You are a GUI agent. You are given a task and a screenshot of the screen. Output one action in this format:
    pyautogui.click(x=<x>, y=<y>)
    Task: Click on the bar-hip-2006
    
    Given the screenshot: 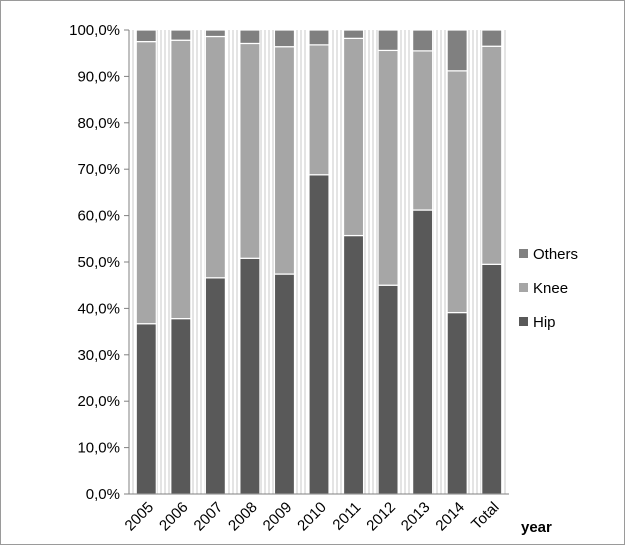 What is the action you would take?
    pyautogui.click(x=181, y=406)
    